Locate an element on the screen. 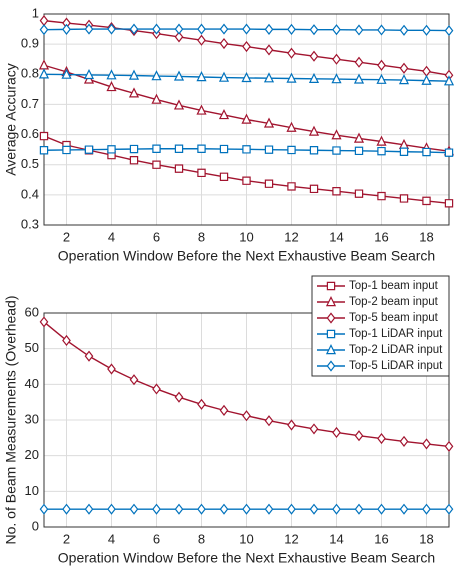  x-tick-label: 4 is located at coordinates (111, 236).